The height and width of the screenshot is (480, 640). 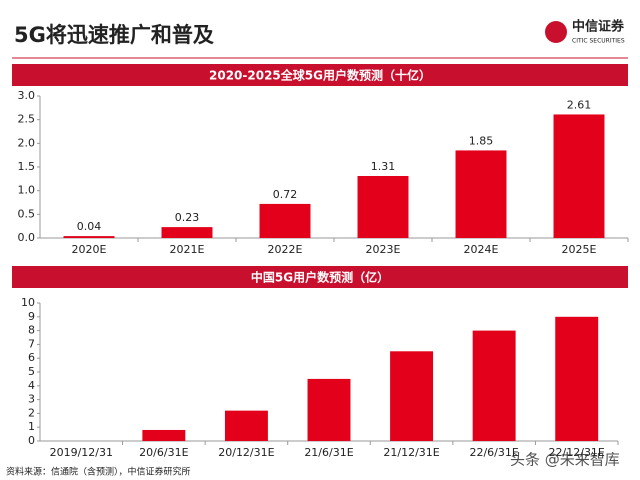 I want to click on logo-text: 中信证券, so click(x=598, y=27).